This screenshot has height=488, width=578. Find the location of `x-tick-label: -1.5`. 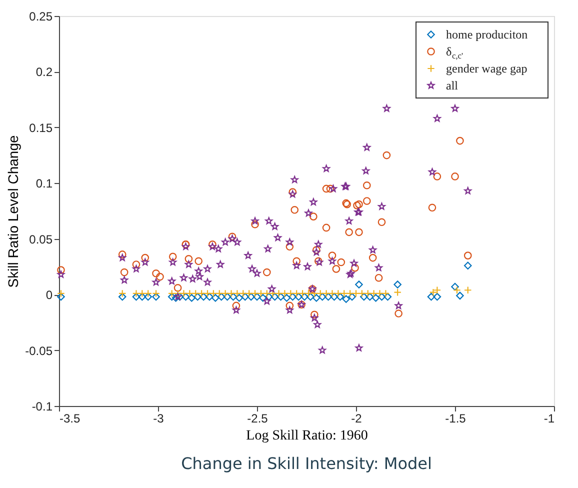

x-tick-label: -1.5 is located at coordinates (455, 419).